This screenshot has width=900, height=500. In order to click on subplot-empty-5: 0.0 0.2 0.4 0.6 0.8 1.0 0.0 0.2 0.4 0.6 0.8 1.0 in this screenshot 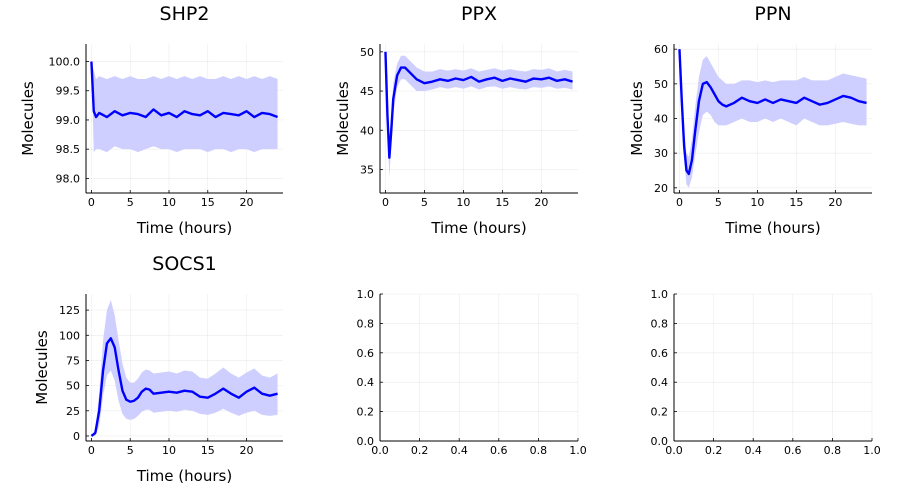, I will do `click(766, 372)`.